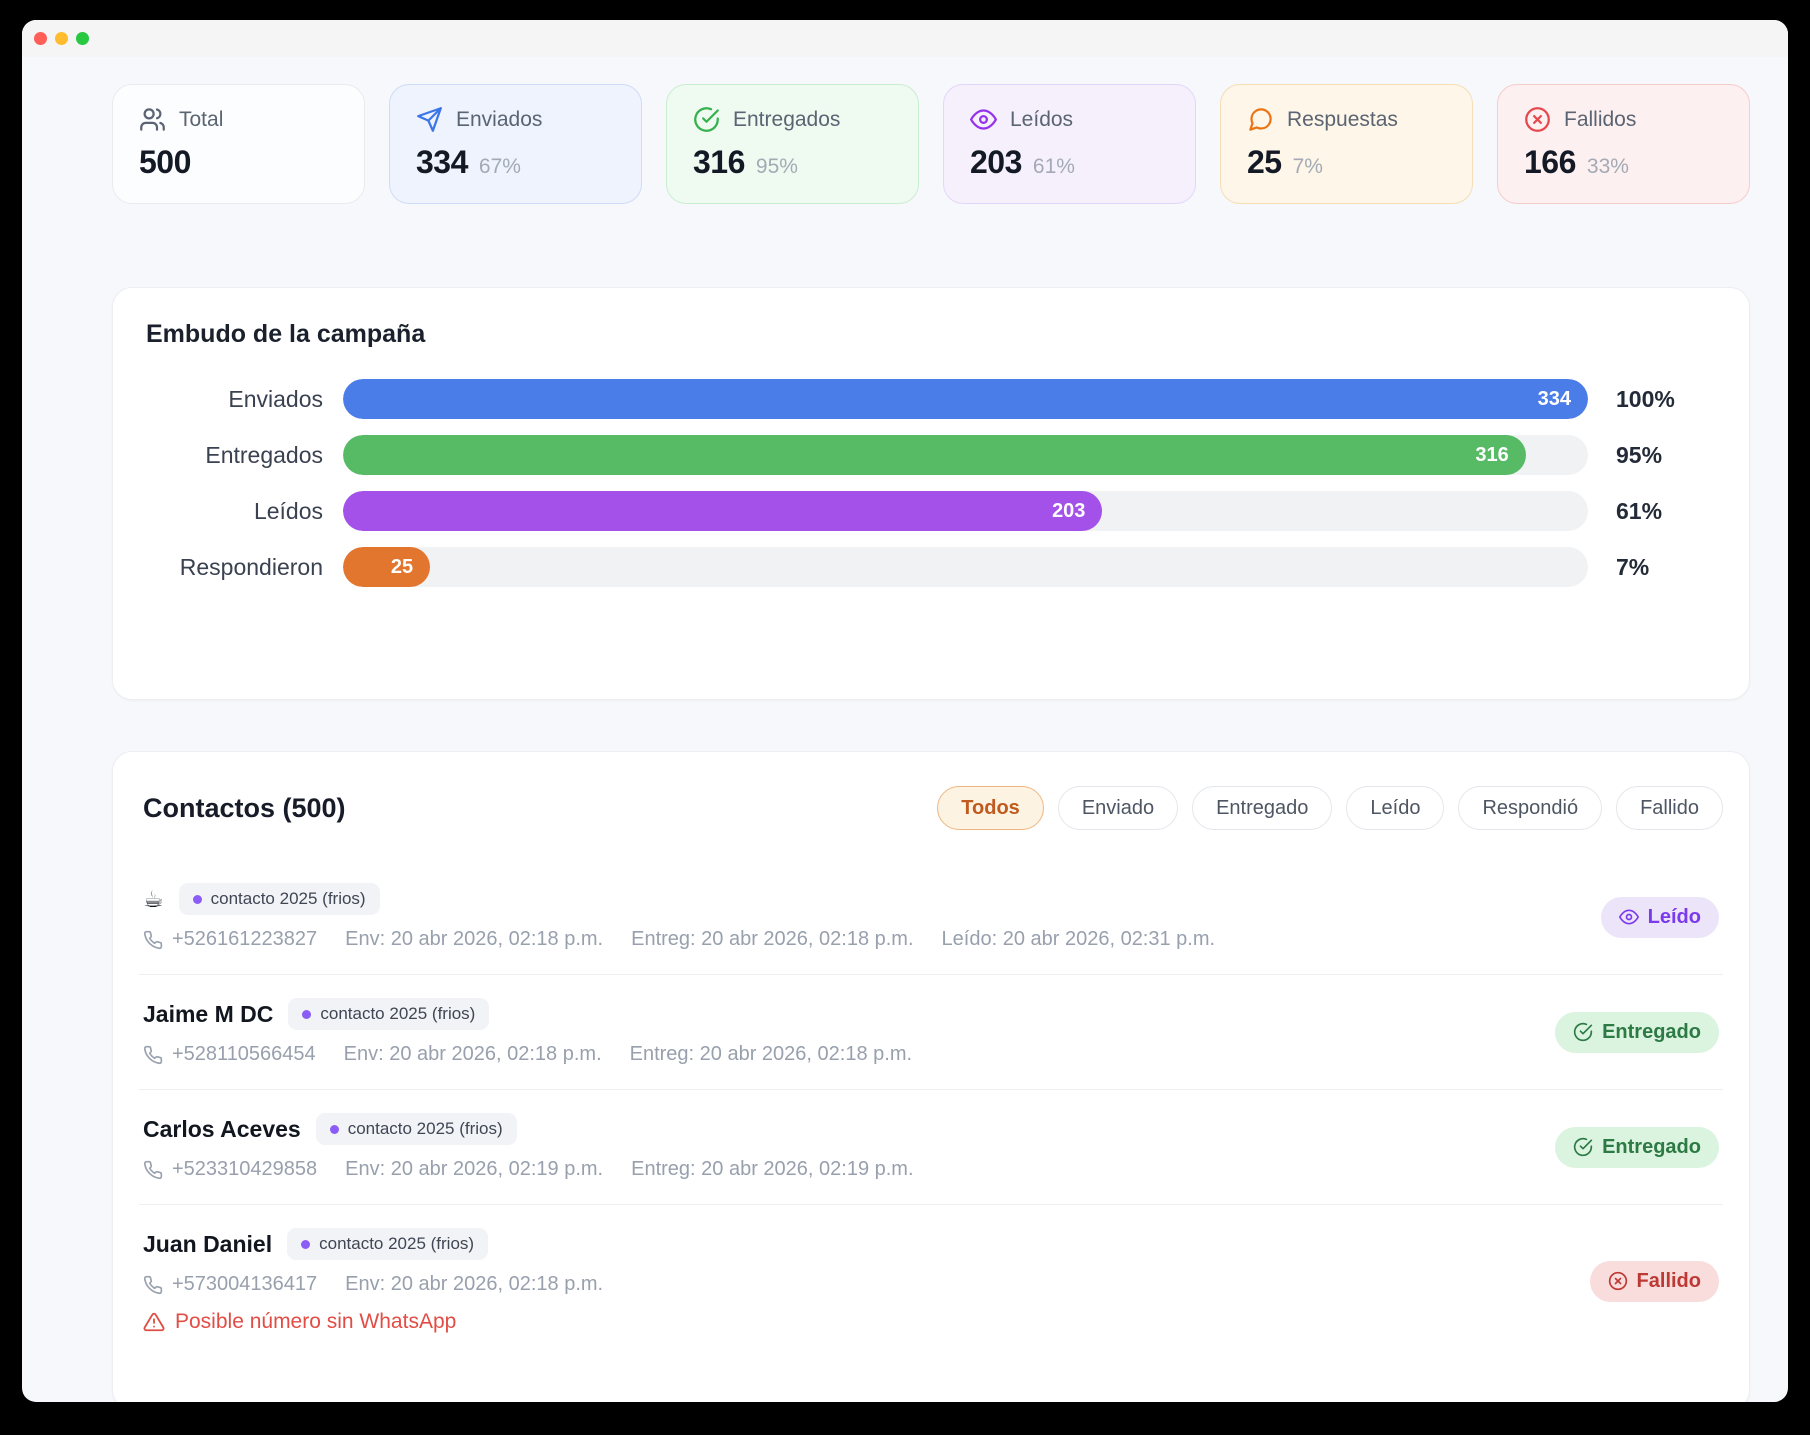  What do you see at coordinates (1674, 916) in the screenshot?
I see `status-badge-label: Leído` at bounding box center [1674, 916].